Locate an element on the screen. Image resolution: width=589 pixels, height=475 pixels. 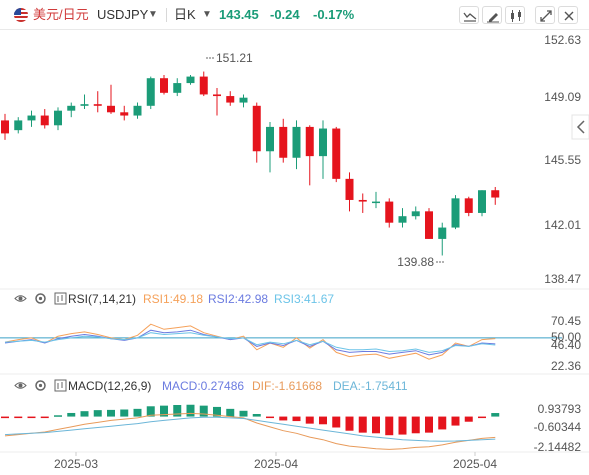
interval-dropdown-icon: ▼ is located at coordinates (207, 14).